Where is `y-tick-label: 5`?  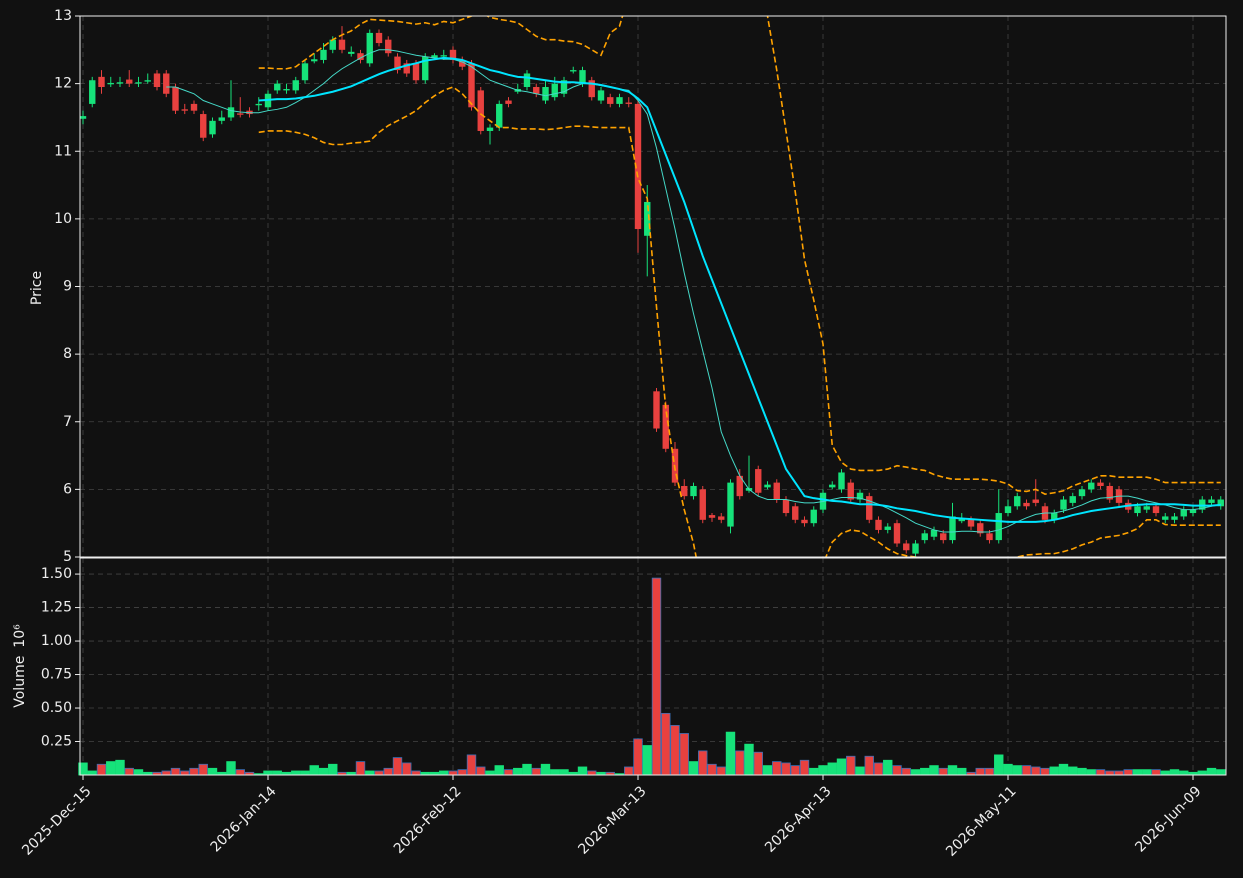
y-tick-label: 5 is located at coordinates (67, 557).